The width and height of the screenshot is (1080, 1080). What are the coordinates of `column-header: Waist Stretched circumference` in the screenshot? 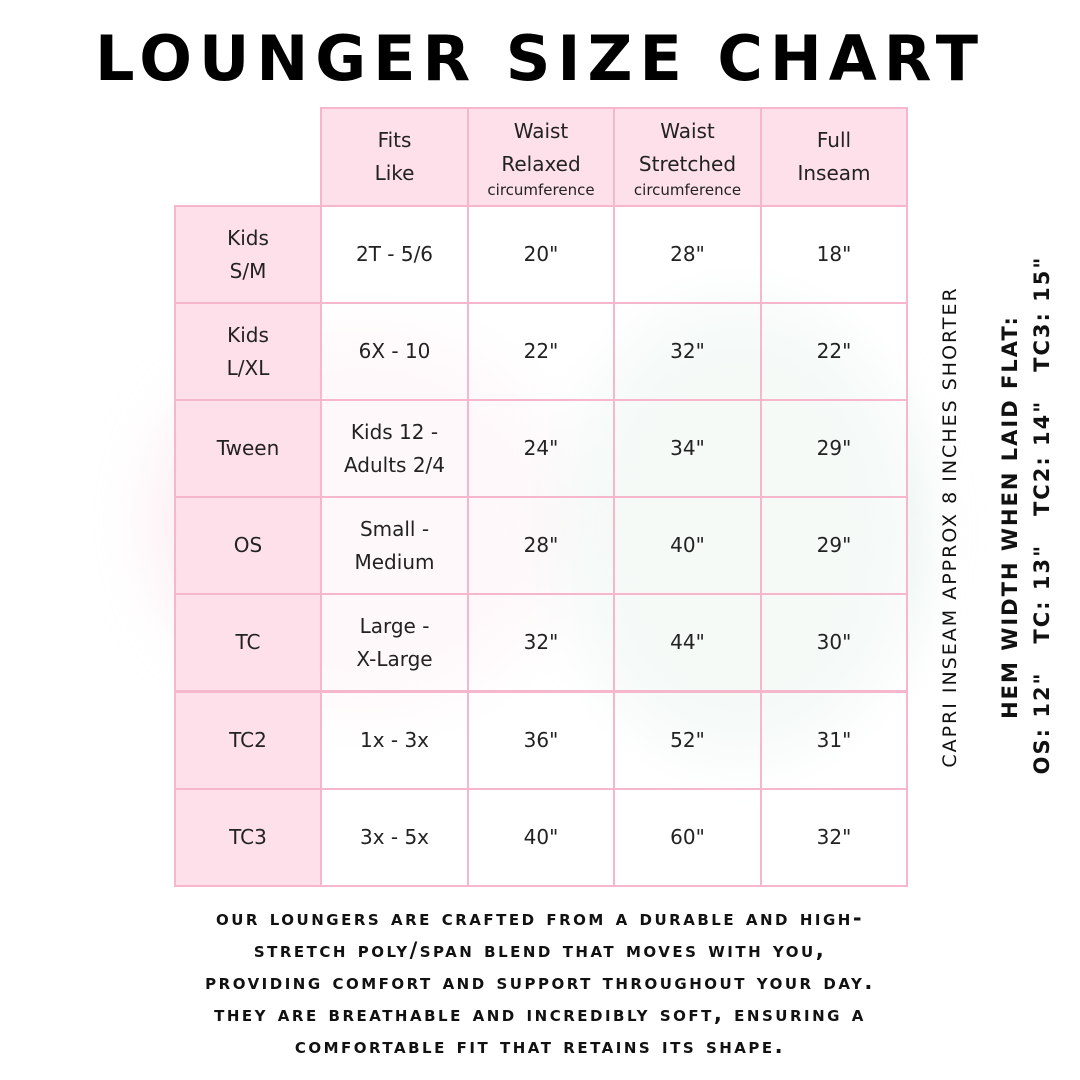 It's located at (687, 157).